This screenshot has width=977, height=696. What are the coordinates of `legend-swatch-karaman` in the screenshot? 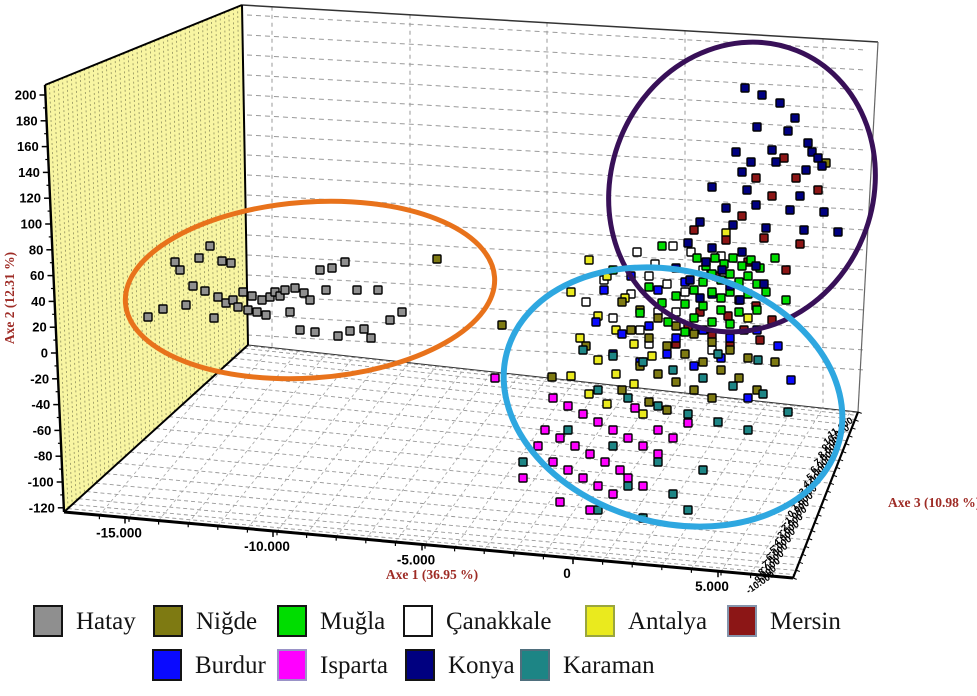 It's located at (535, 665).